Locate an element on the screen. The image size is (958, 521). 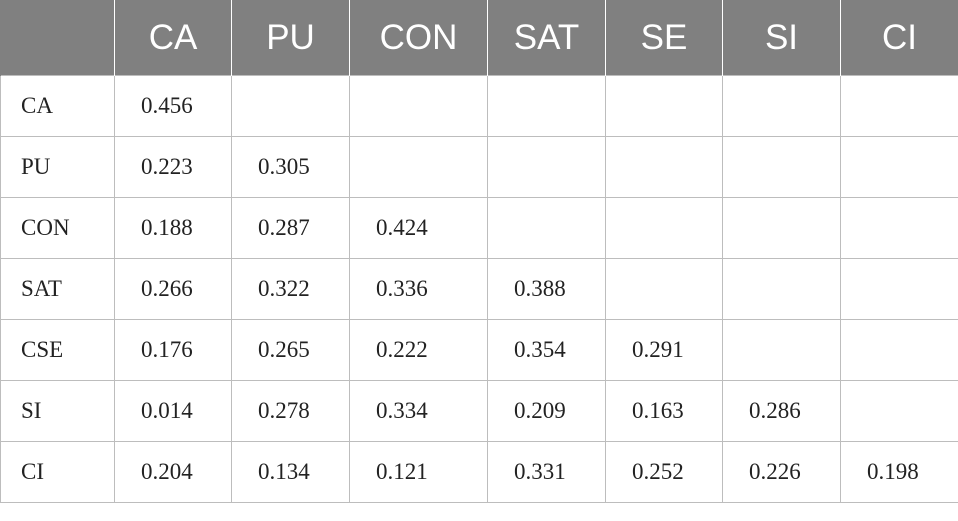
cell: 0.305 is located at coordinates (290, 167).